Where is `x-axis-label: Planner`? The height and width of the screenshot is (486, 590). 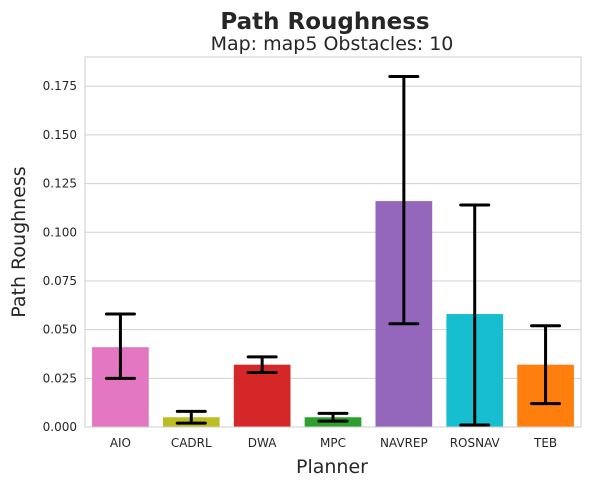
x-axis-label: Planner is located at coordinates (332, 467).